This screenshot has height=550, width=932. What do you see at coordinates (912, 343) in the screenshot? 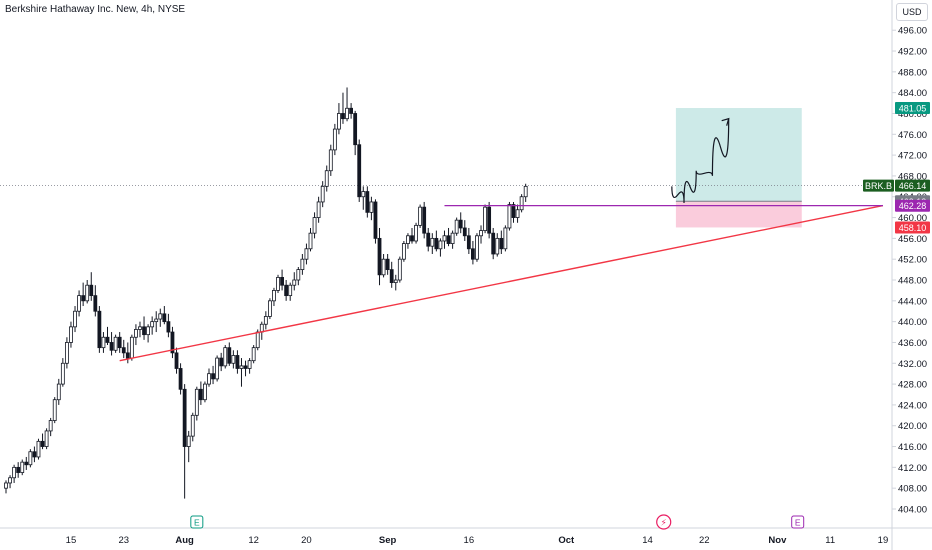
I see `price-tick-label: 436.00` at bounding box center [912, 343].